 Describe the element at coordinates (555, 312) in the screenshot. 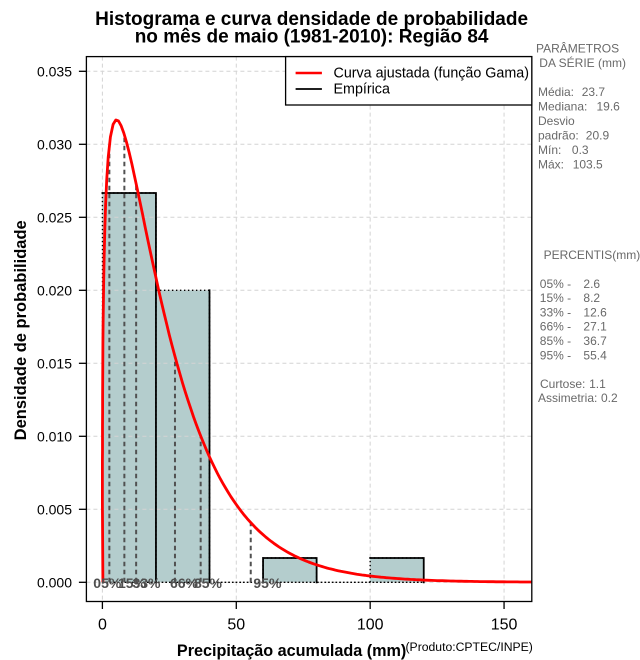

I see `svg-text: 33% -` at that location.